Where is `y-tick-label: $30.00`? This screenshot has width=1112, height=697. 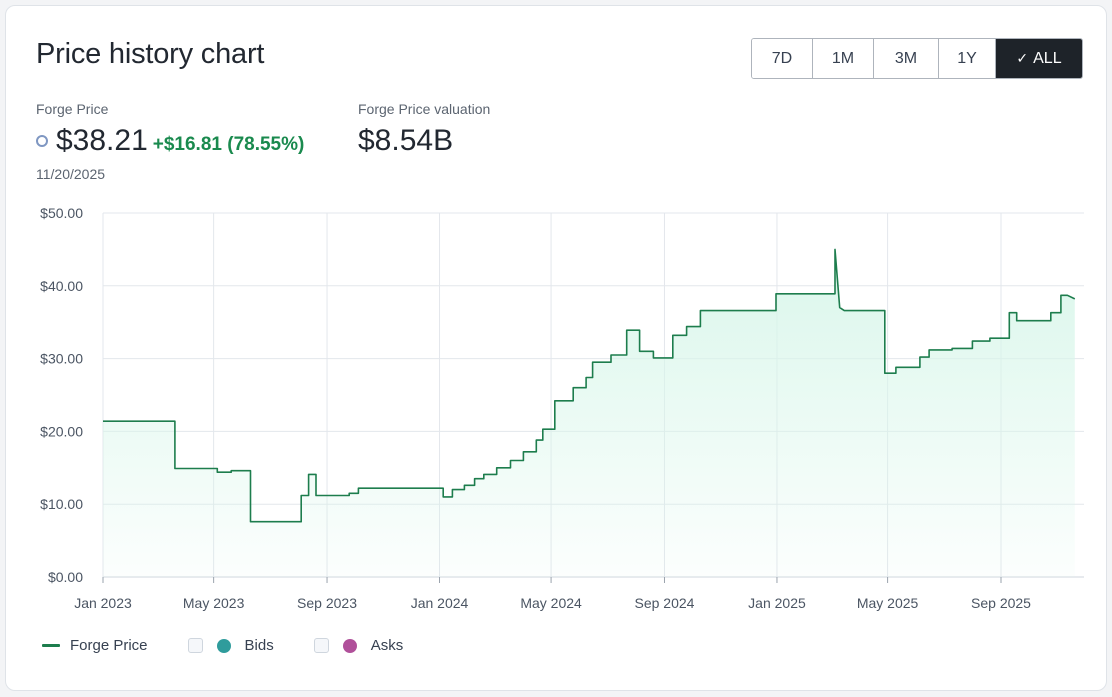
y-tick-label: $30.00 is located at coordinates (61, 359).